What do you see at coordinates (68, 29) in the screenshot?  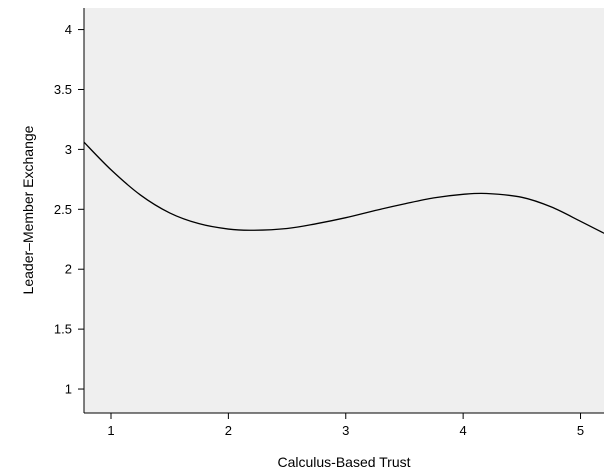 I see `y-tick-label: 4` at bounding box center [68, 29].